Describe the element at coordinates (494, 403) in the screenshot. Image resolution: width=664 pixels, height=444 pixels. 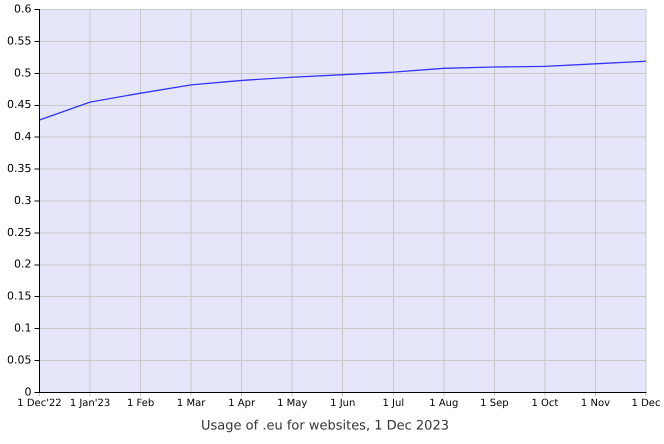
I see `x-tick-label: 1 Sep` at that location.